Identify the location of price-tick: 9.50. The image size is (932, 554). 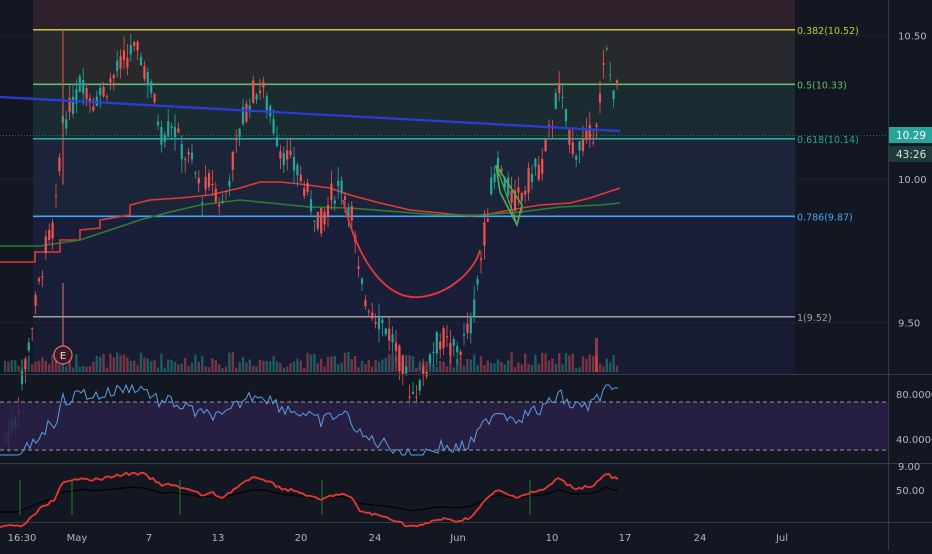
(909, 324).